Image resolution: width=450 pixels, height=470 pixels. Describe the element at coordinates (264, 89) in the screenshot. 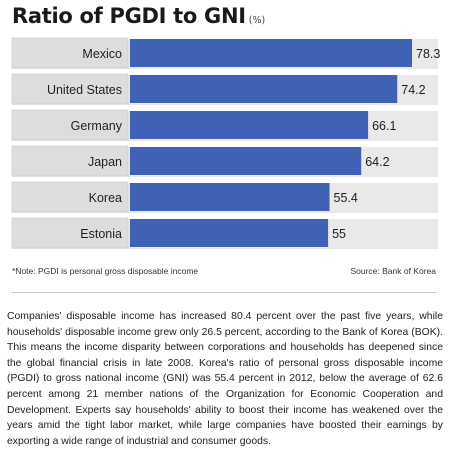

I see `bar-united-states` at that location.